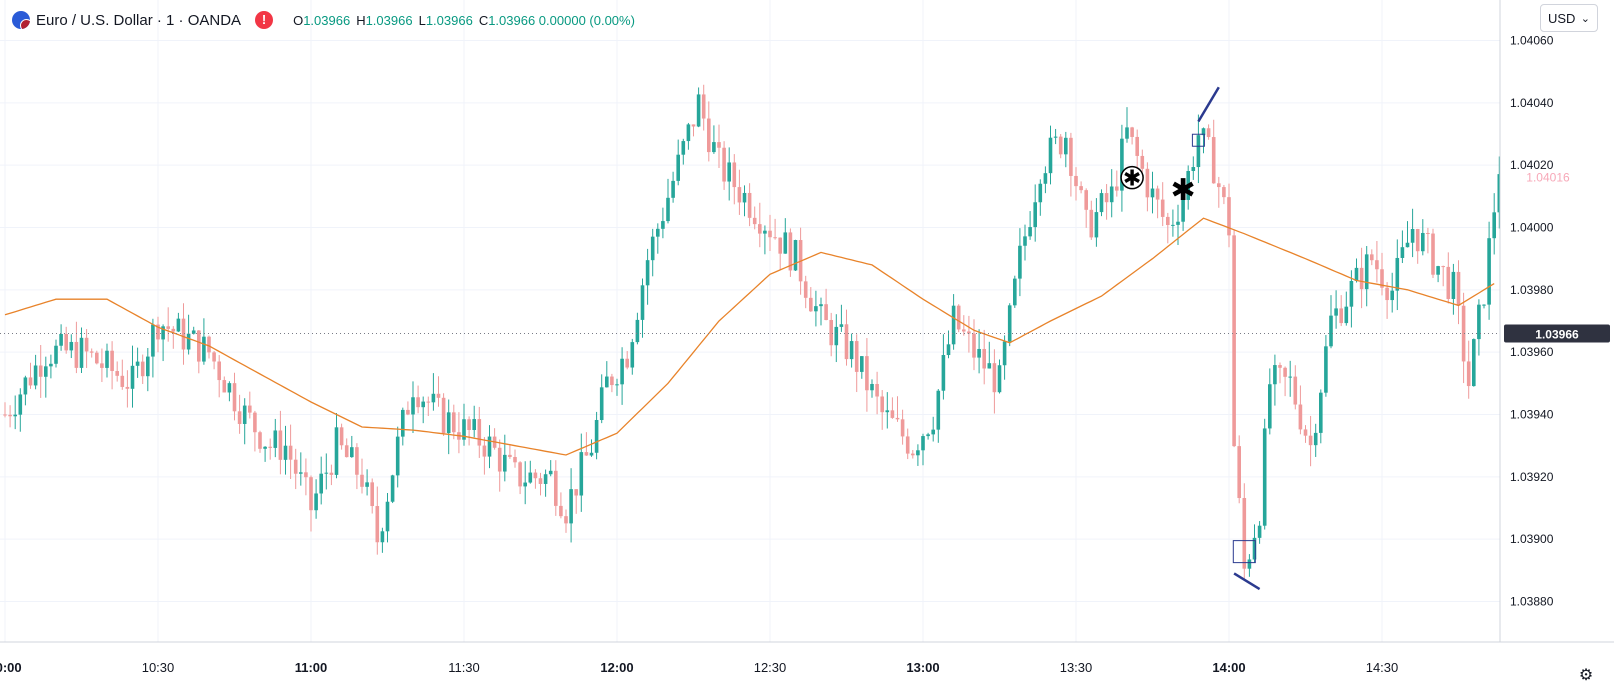 The image size is (1614, 692). What do you see at coordinates (322, 20) in the screenshot?
I see `ohlc-open: O1.03966` at bounding box center [322, 20].